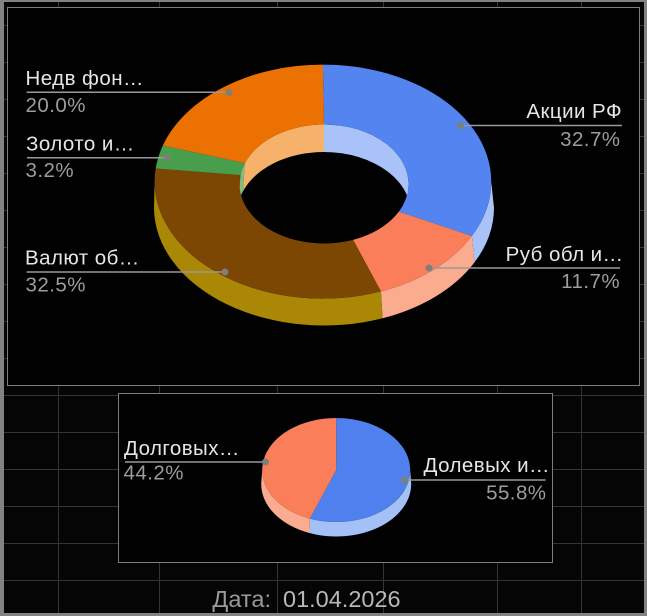 The image size is (647, 616). Describe the element at coordinates (590, 281) in the screenshot. I see `svg-text: 11.7%` at that location.